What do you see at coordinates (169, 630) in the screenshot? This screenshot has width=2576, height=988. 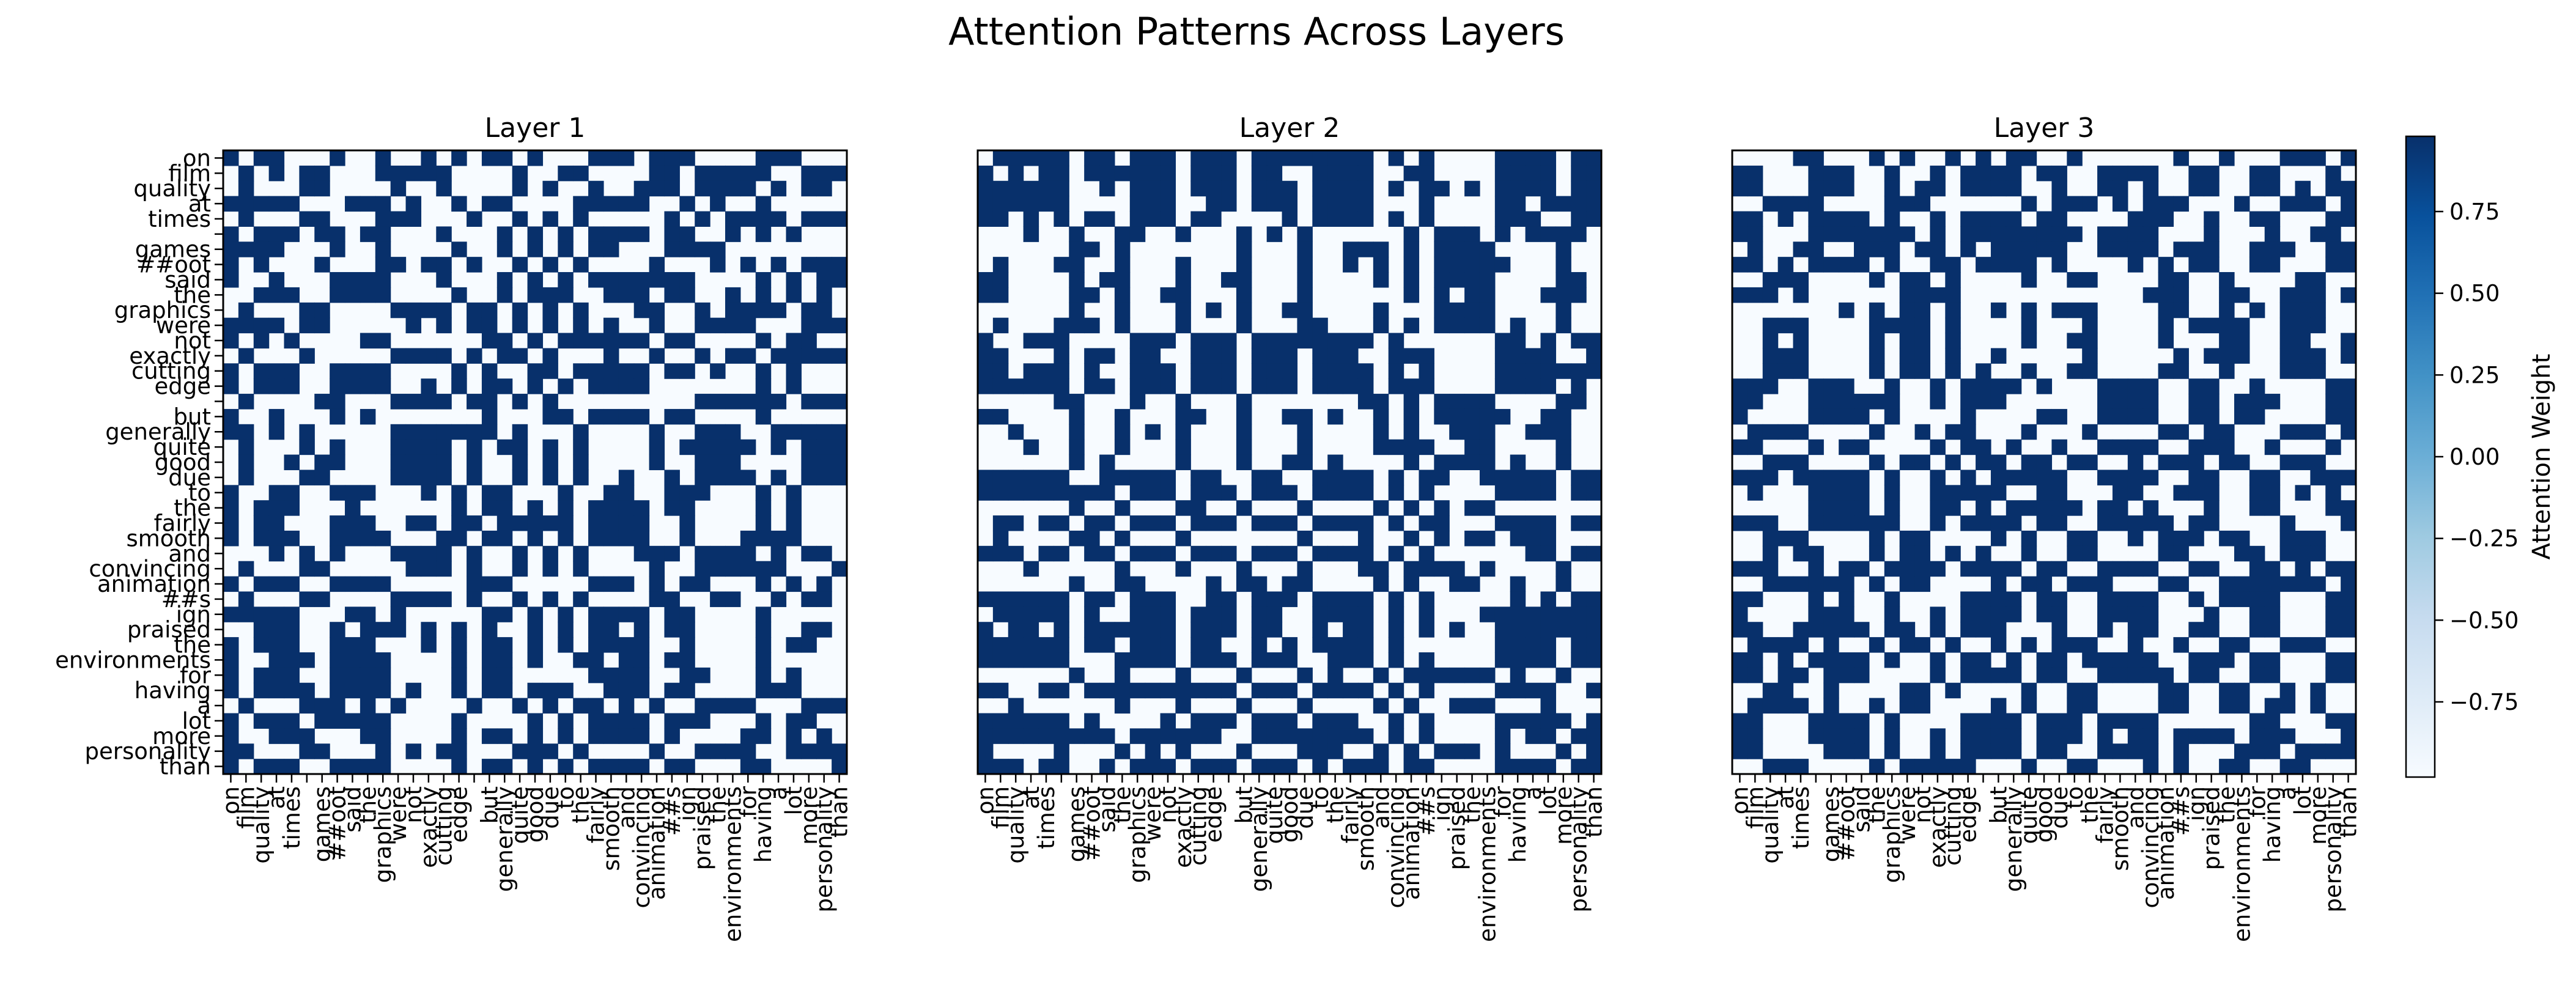 I see `y-tick-label: praised` at bounding box center [169, 630].